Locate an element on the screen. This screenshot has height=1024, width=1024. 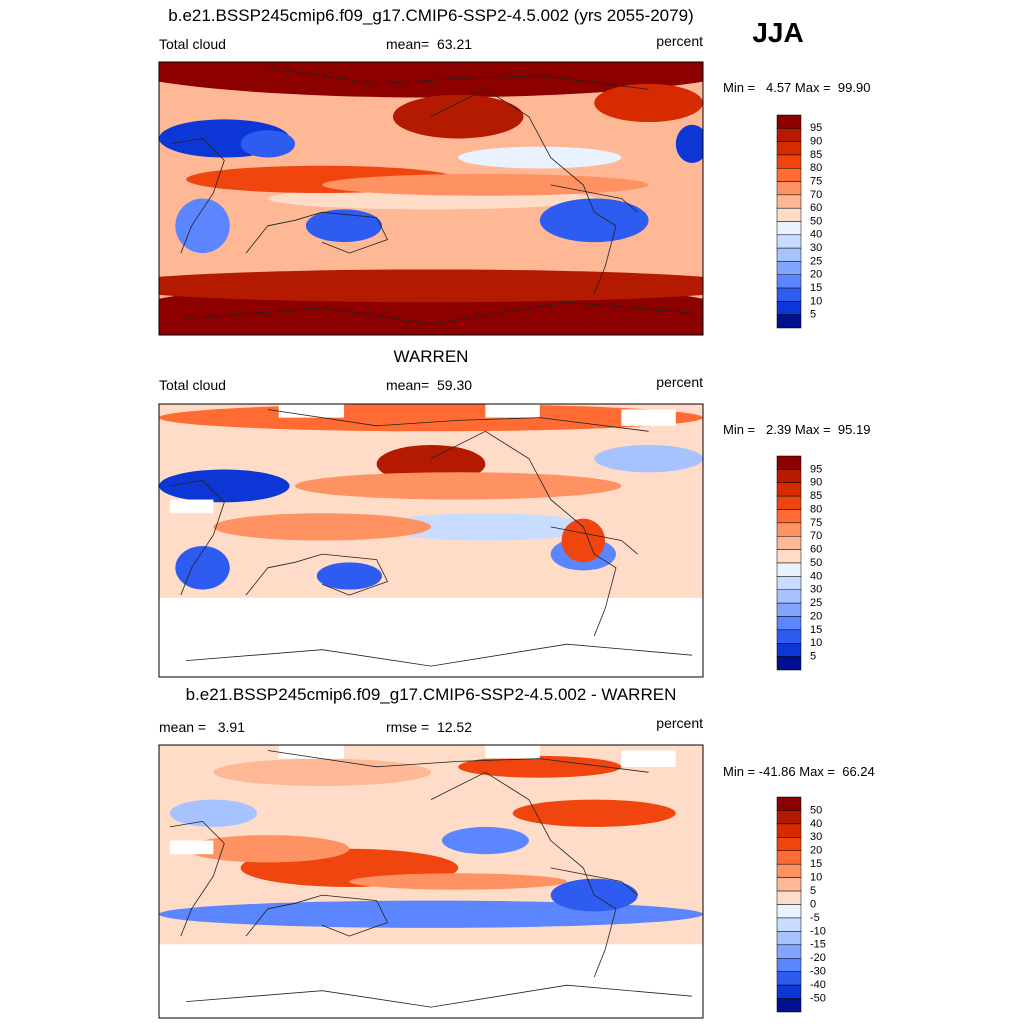
colorbar-label: 15 is located at coordinates (816, 864).